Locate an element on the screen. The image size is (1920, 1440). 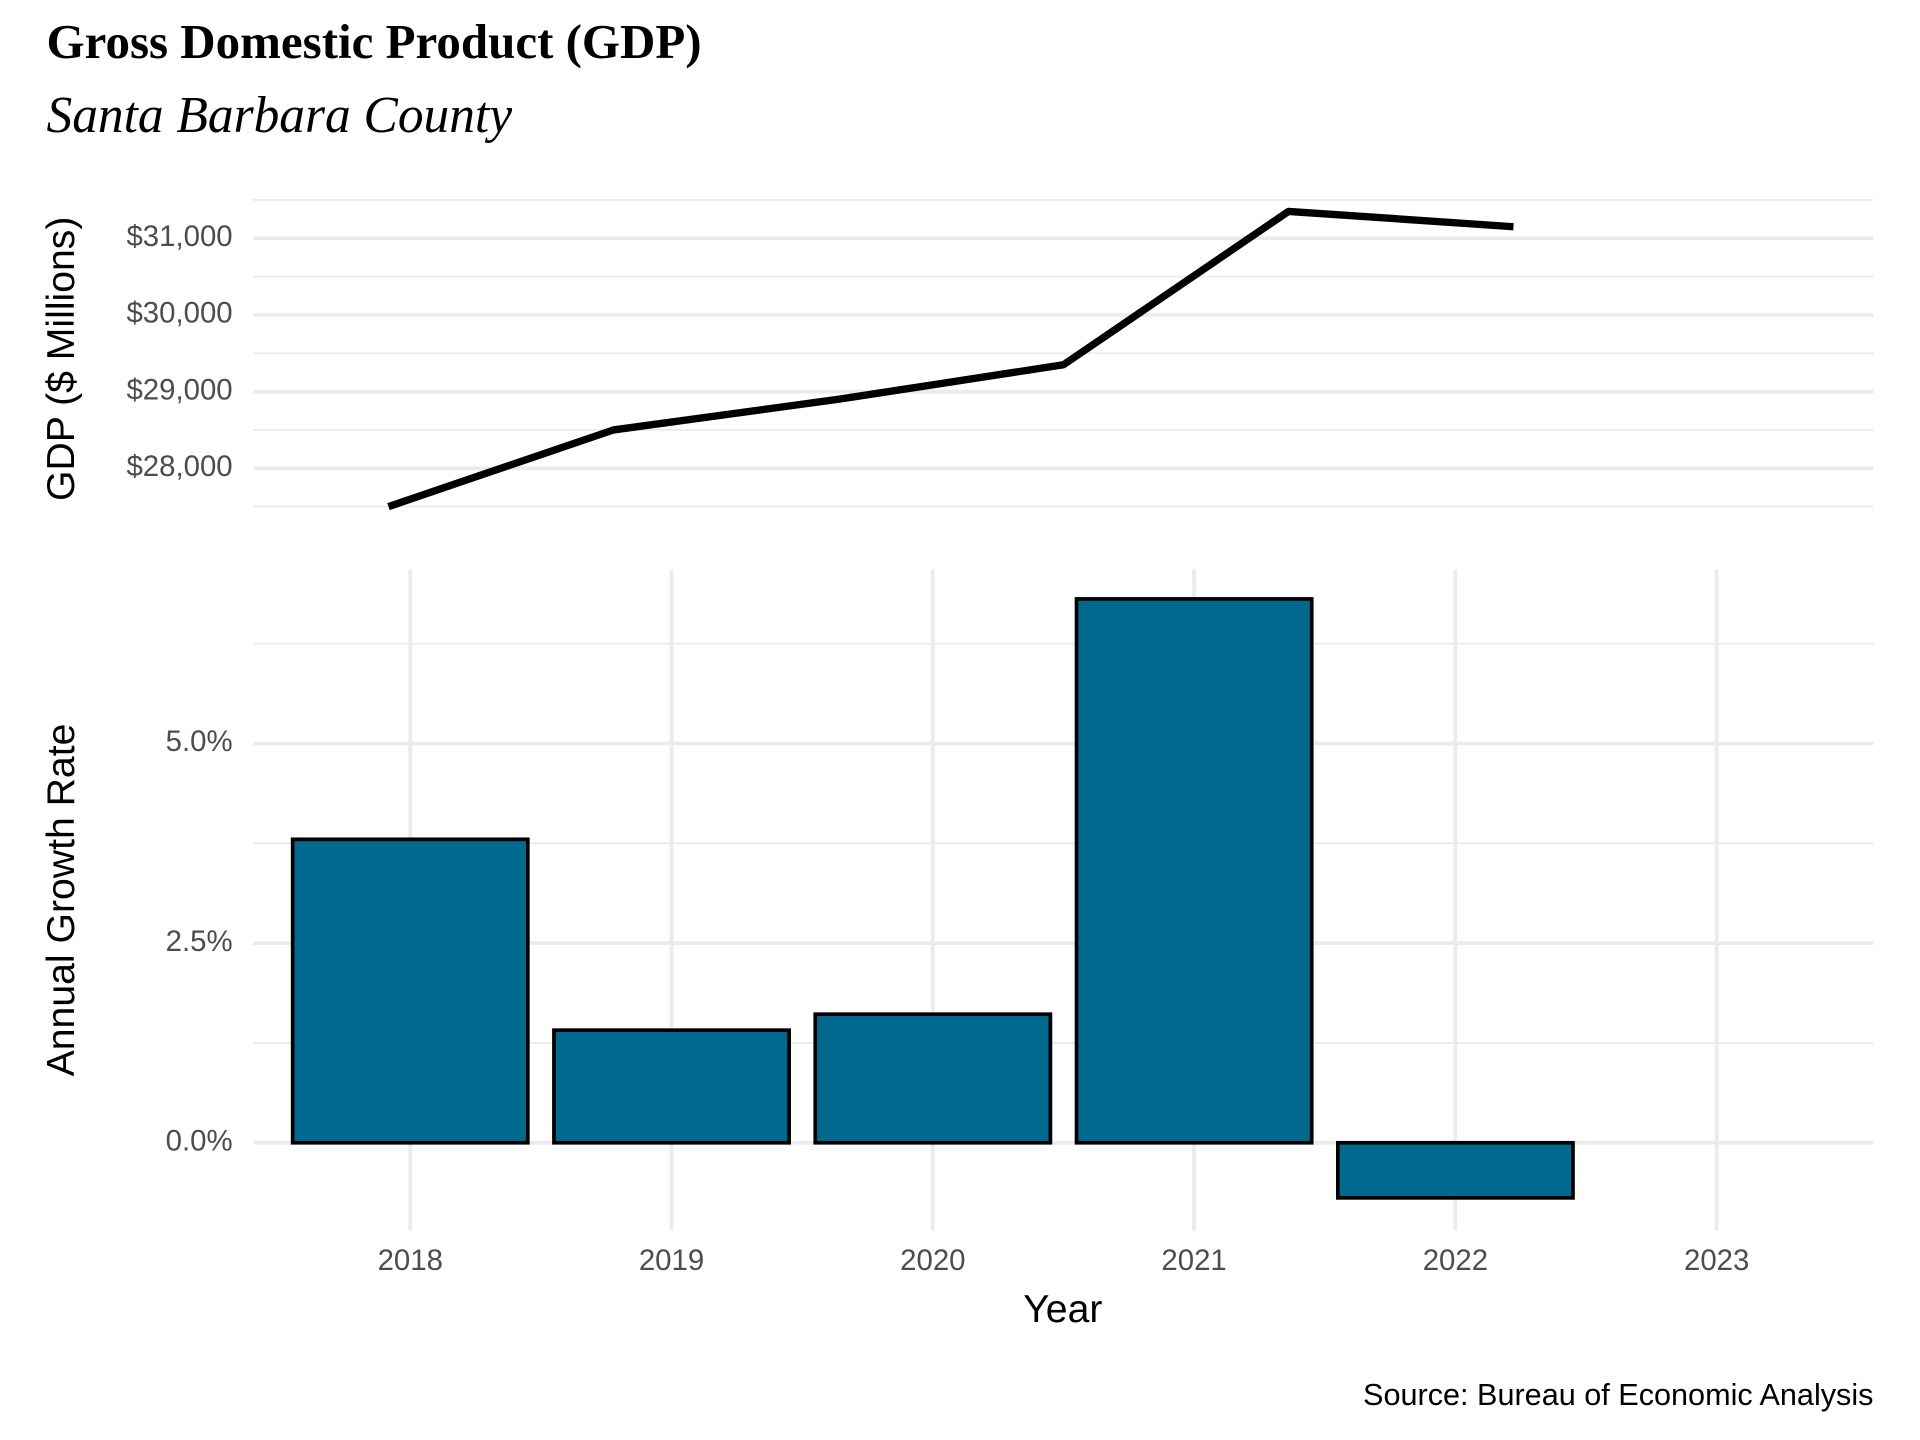
caption: Source: Bureau of Economic Analysis is located at coordinates (1618, 1395).